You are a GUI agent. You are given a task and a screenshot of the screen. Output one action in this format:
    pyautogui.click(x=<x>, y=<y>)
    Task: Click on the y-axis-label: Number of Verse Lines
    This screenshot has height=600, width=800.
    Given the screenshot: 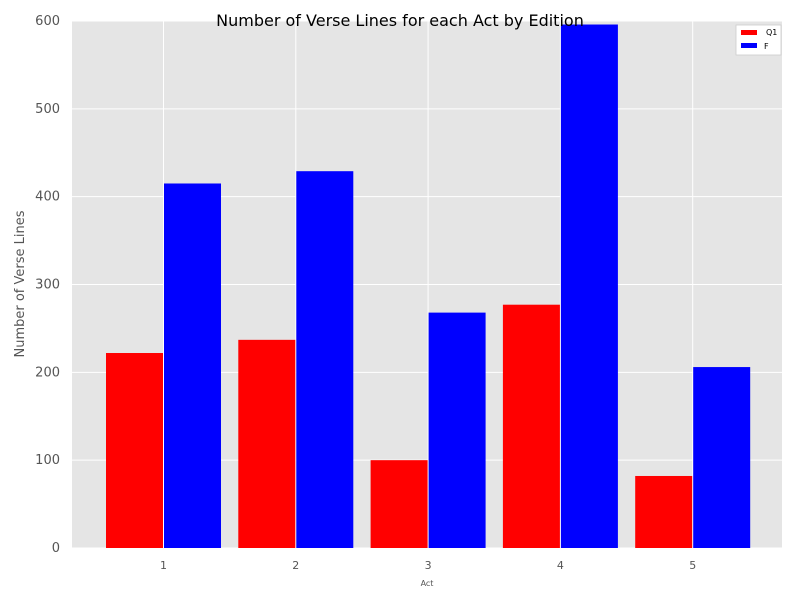 What is the action you would take?
    pyautogui.click(x=20, y=283)
    